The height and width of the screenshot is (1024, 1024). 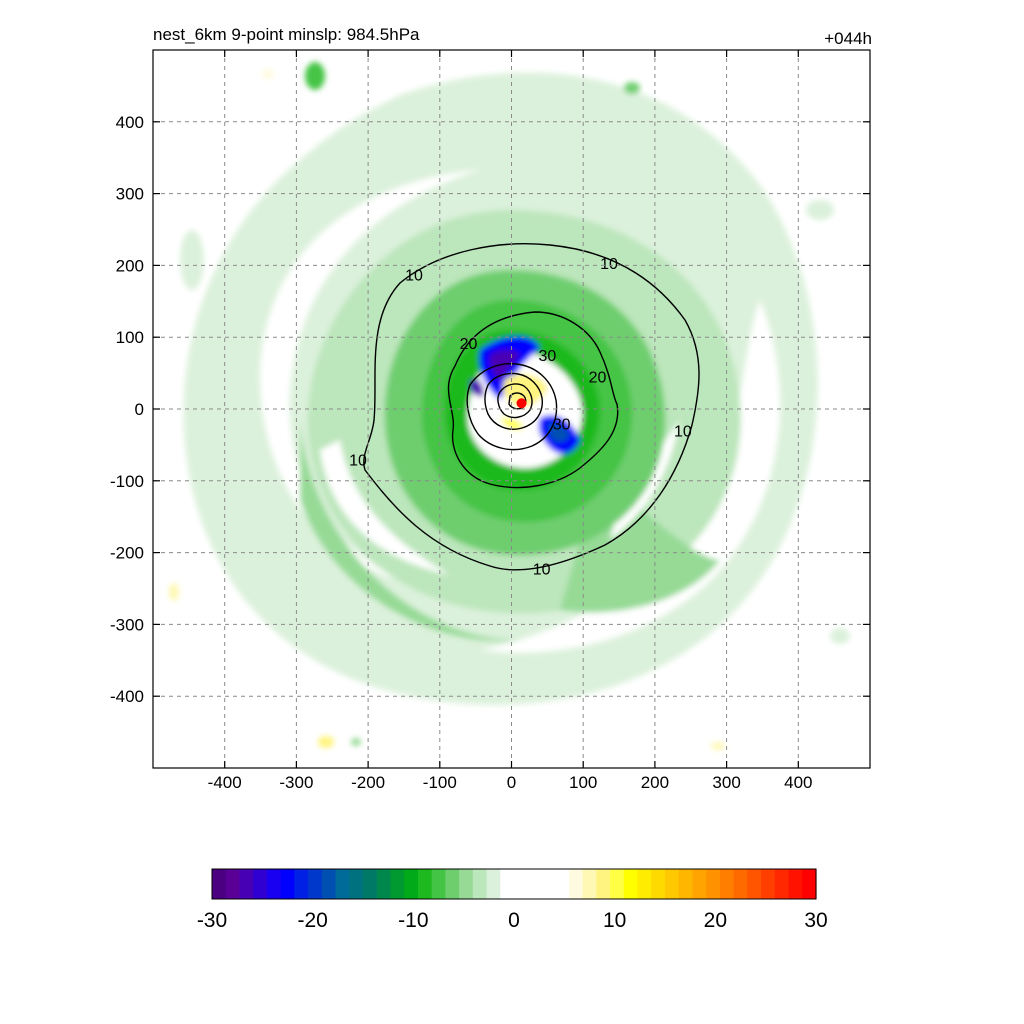 I want to click on y-tick-label: -400, so click(x=127, y=696).